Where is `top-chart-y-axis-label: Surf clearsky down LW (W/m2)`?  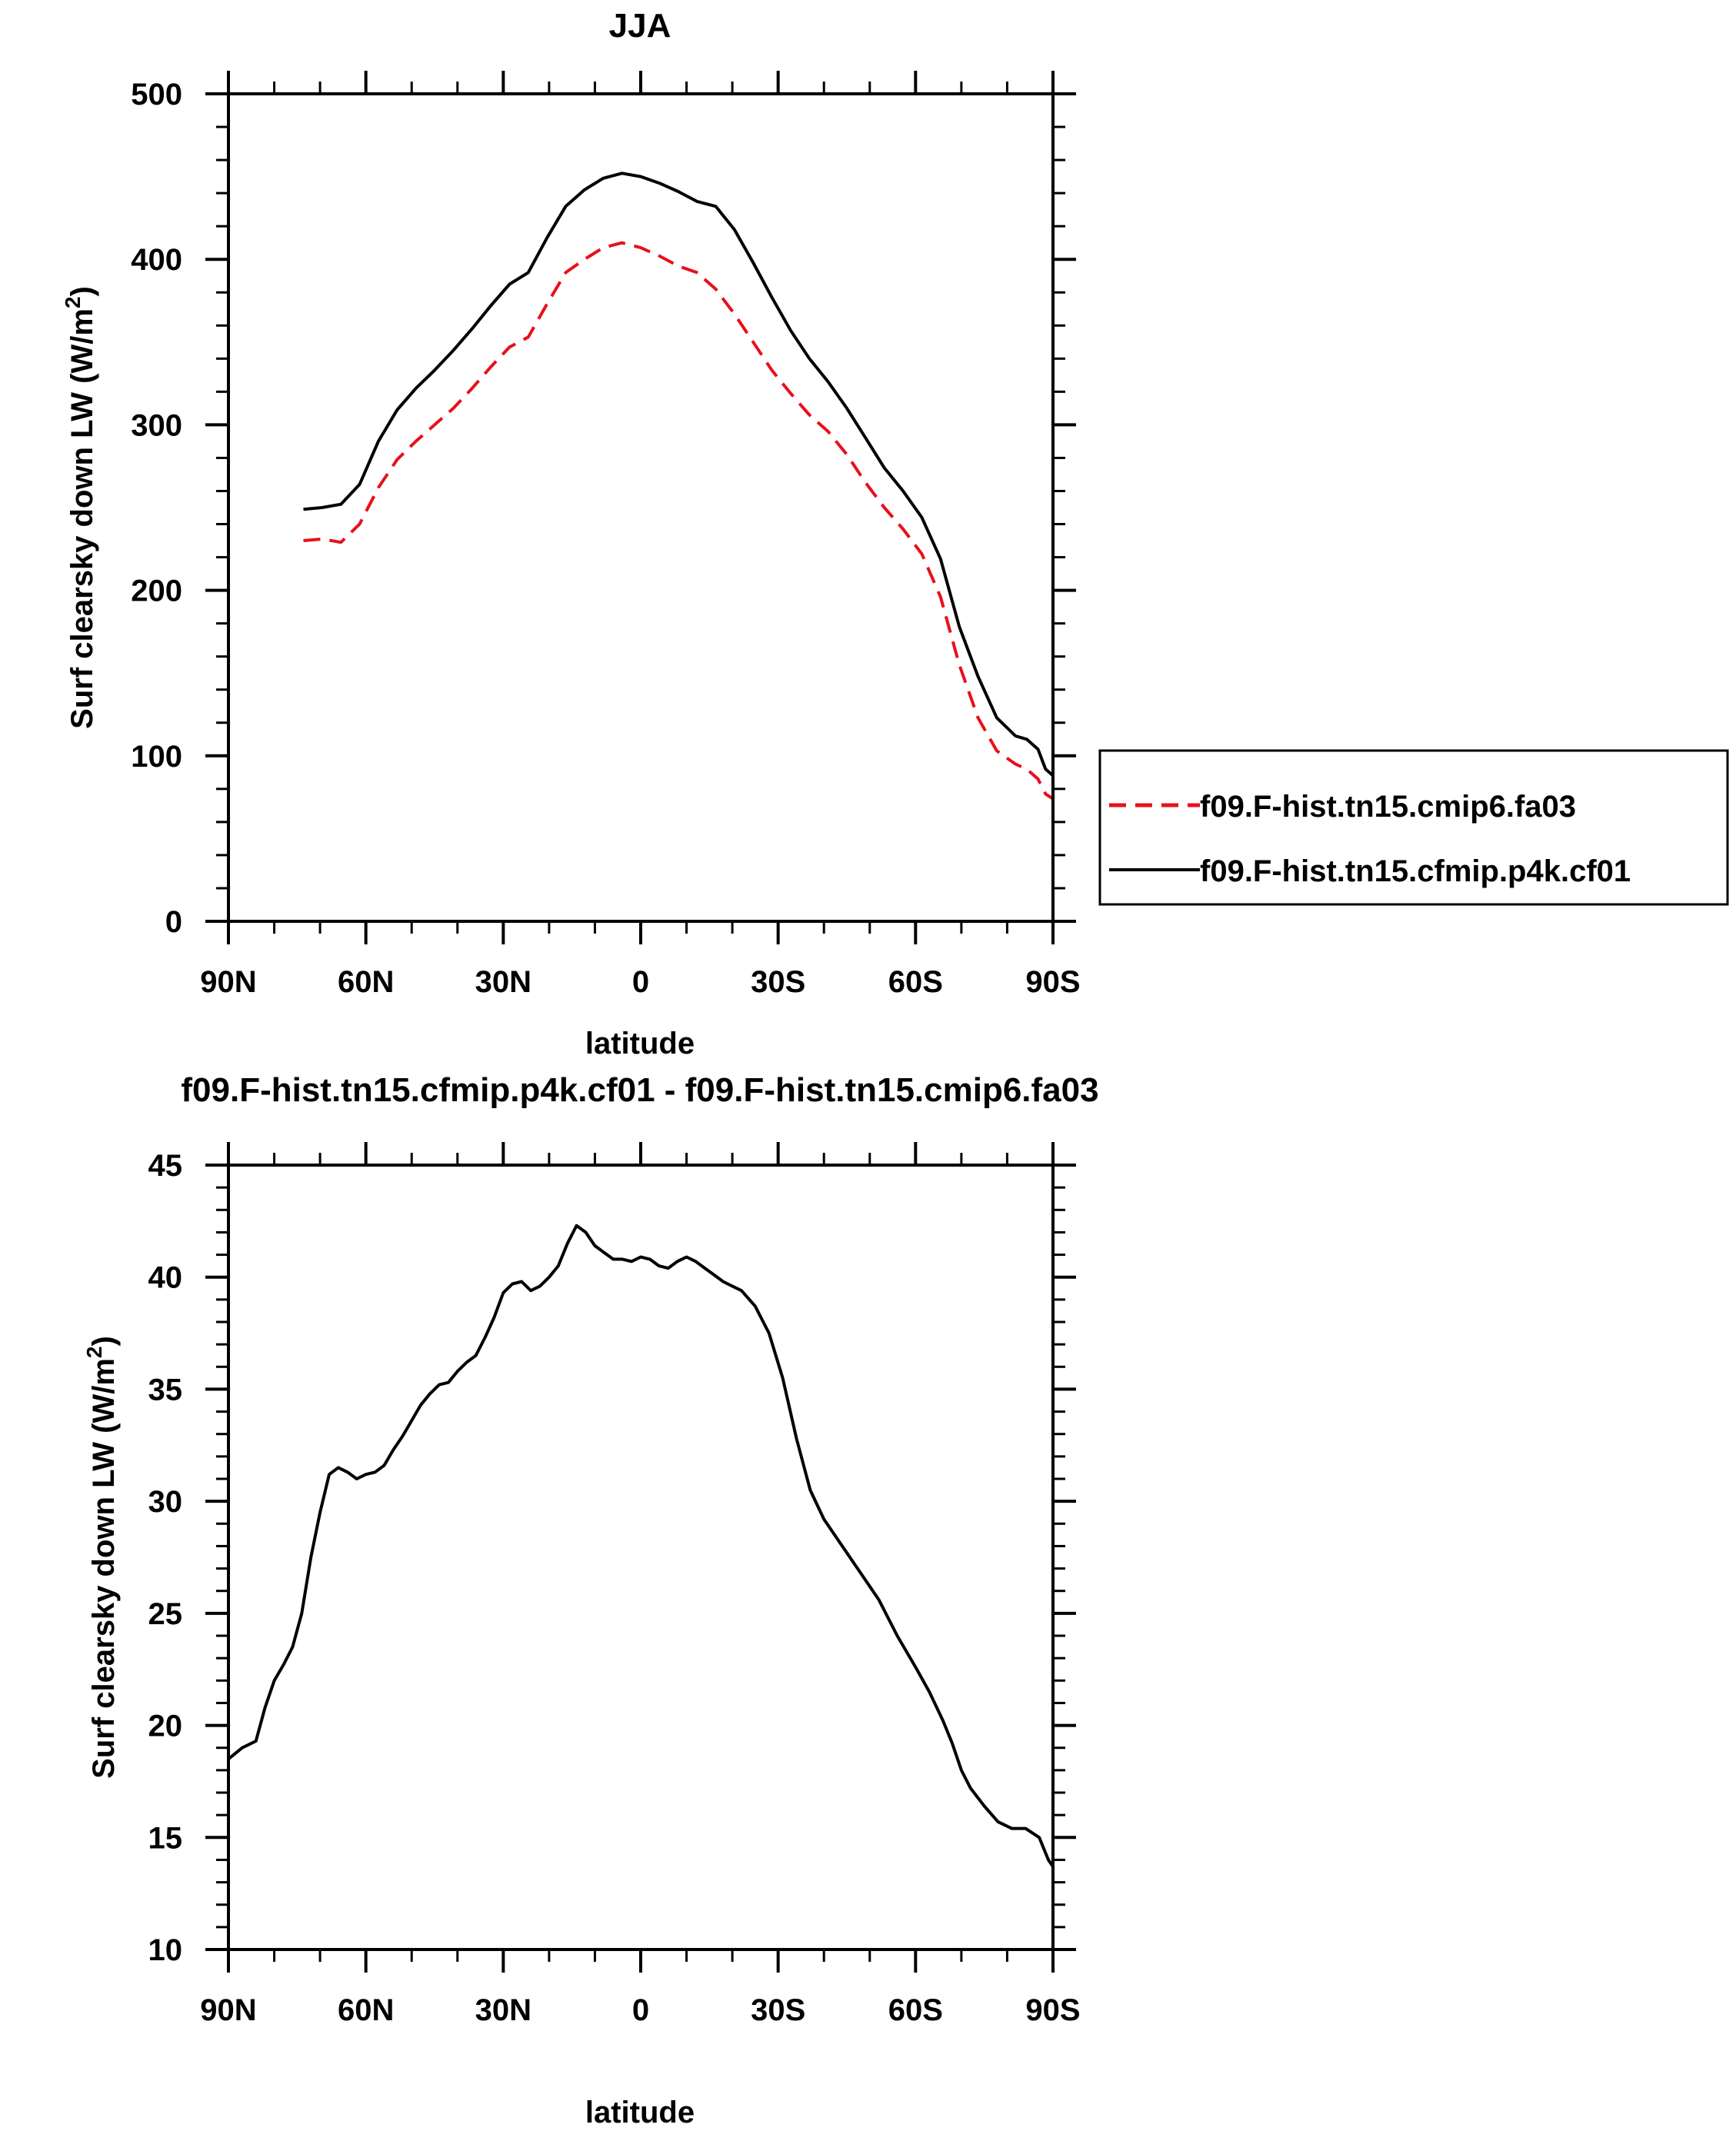
top-chart-y-axis-label: Surf clearsky down LW (W/m2) is located at coordinates (80, 507).